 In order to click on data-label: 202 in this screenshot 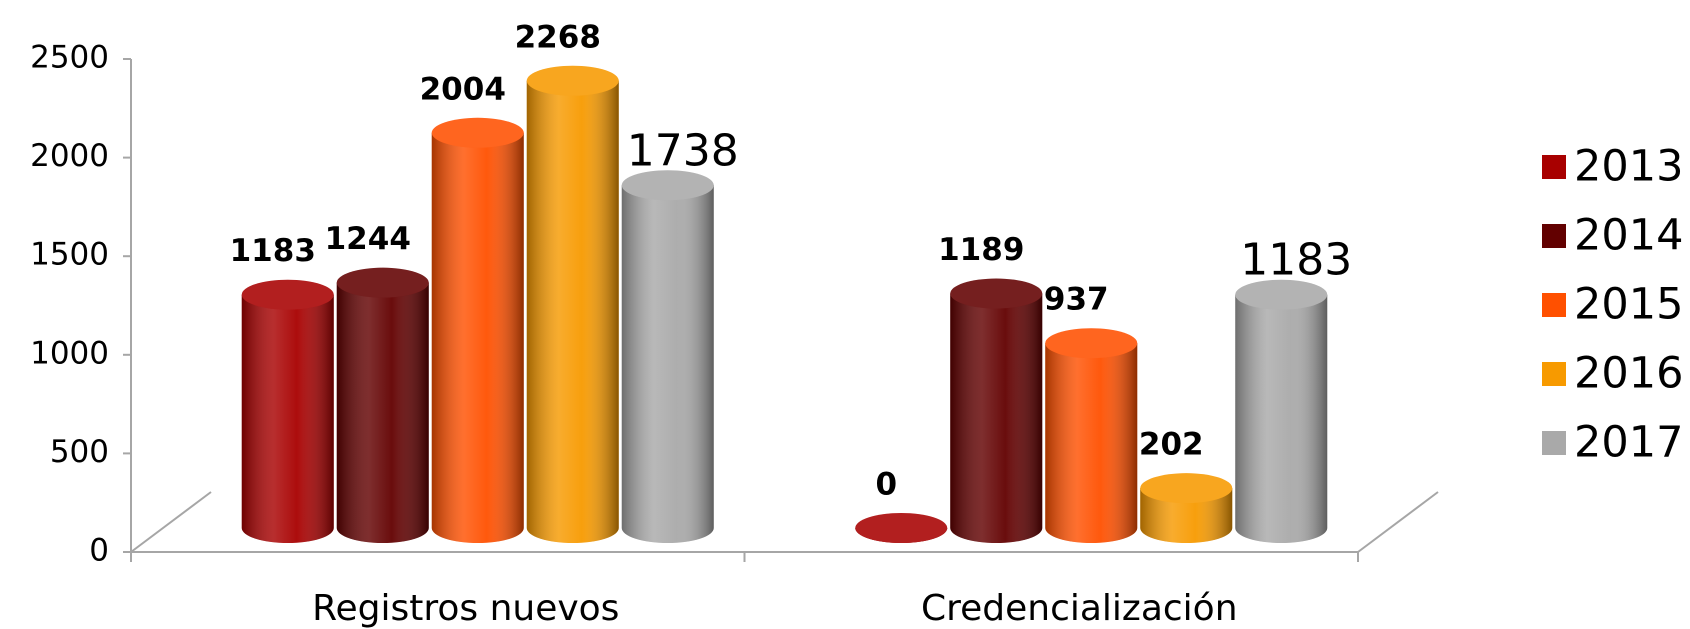, I will do `click(1171, 445)`.